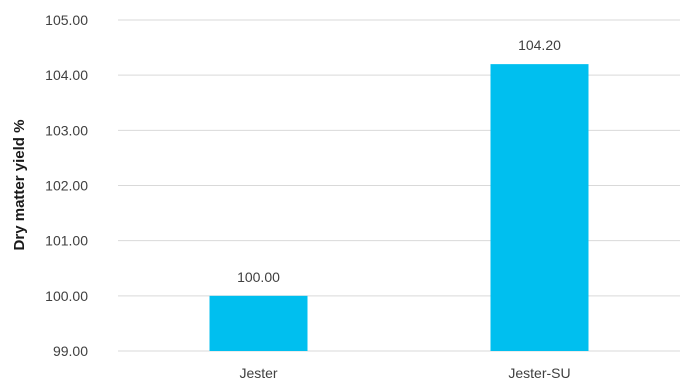  I want to click on y-tick-label: 99.00, so click(70, 351).